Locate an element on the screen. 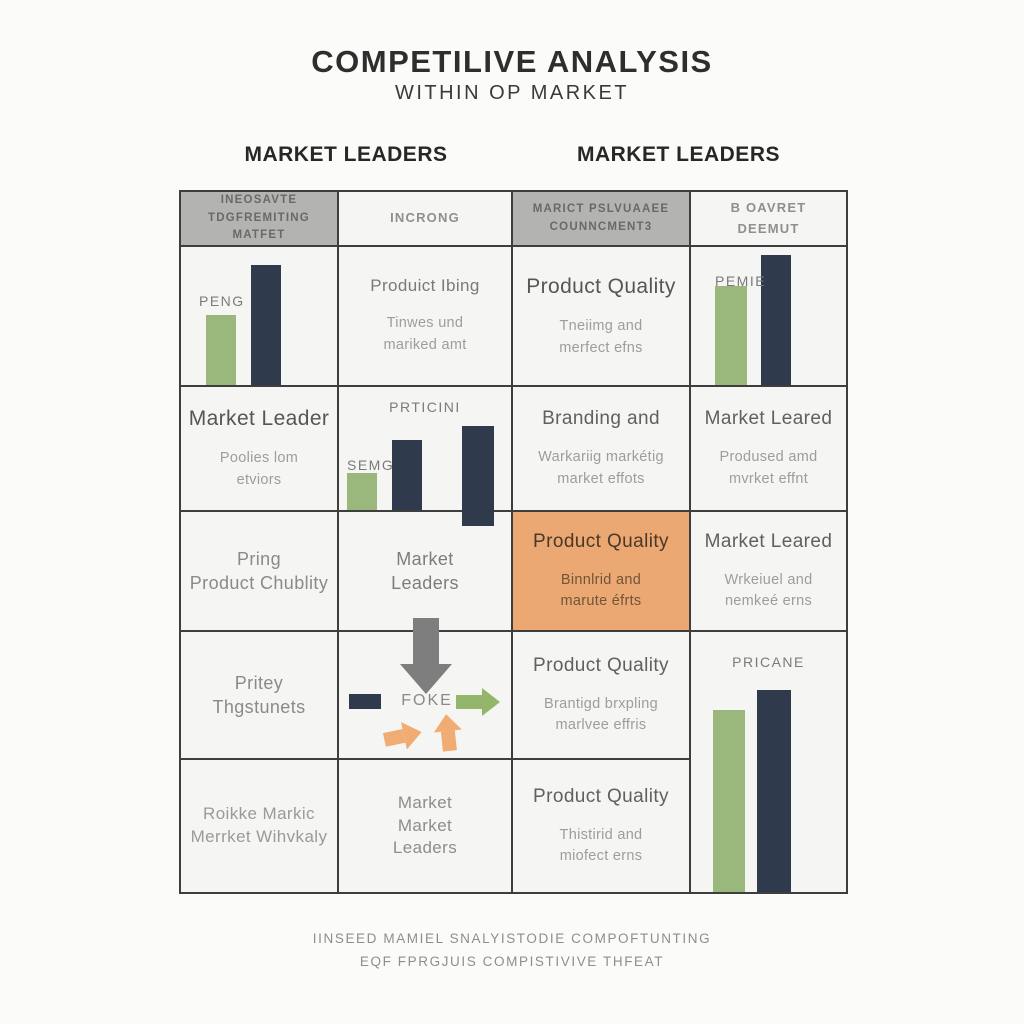 This screenshot has width=1024, height=1024. cell-r5r6c4-bar-chart: PRICANE is located at coordinates (768, 762).